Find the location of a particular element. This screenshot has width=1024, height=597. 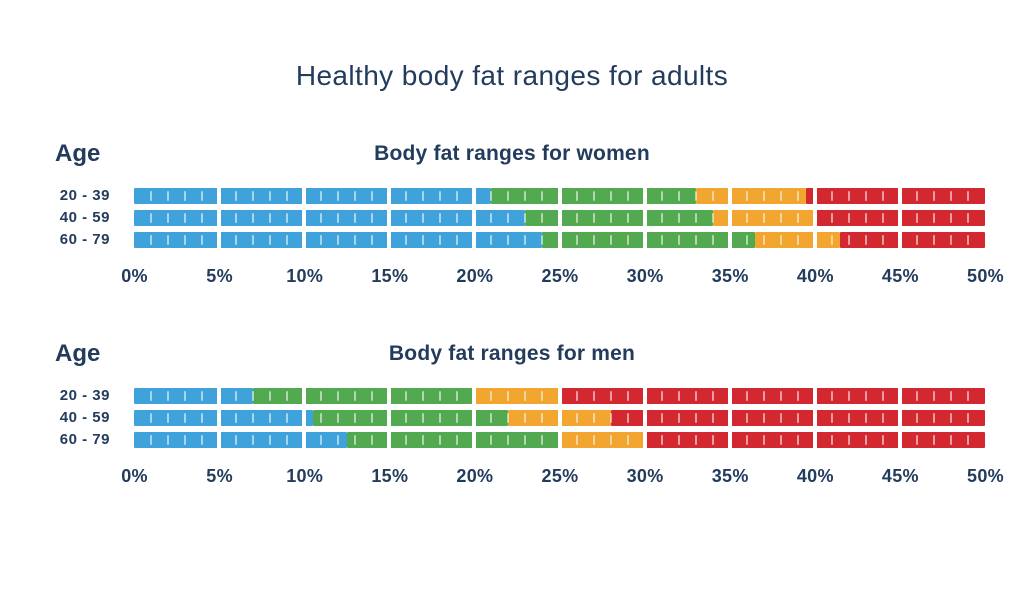

axis-tick-label: 10% is located at coordinates (305, 476).